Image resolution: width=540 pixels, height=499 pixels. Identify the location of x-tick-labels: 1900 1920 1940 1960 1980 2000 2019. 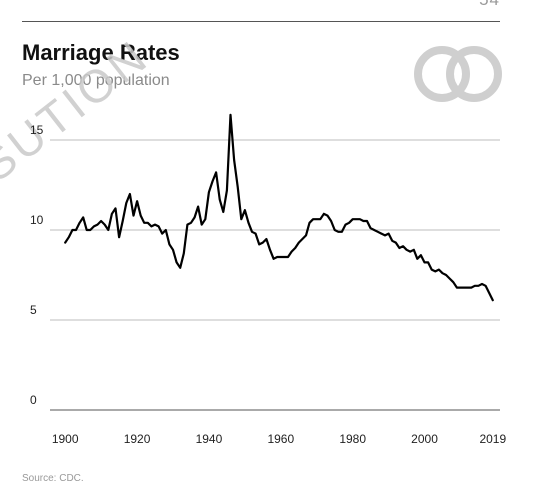
(279, 439).